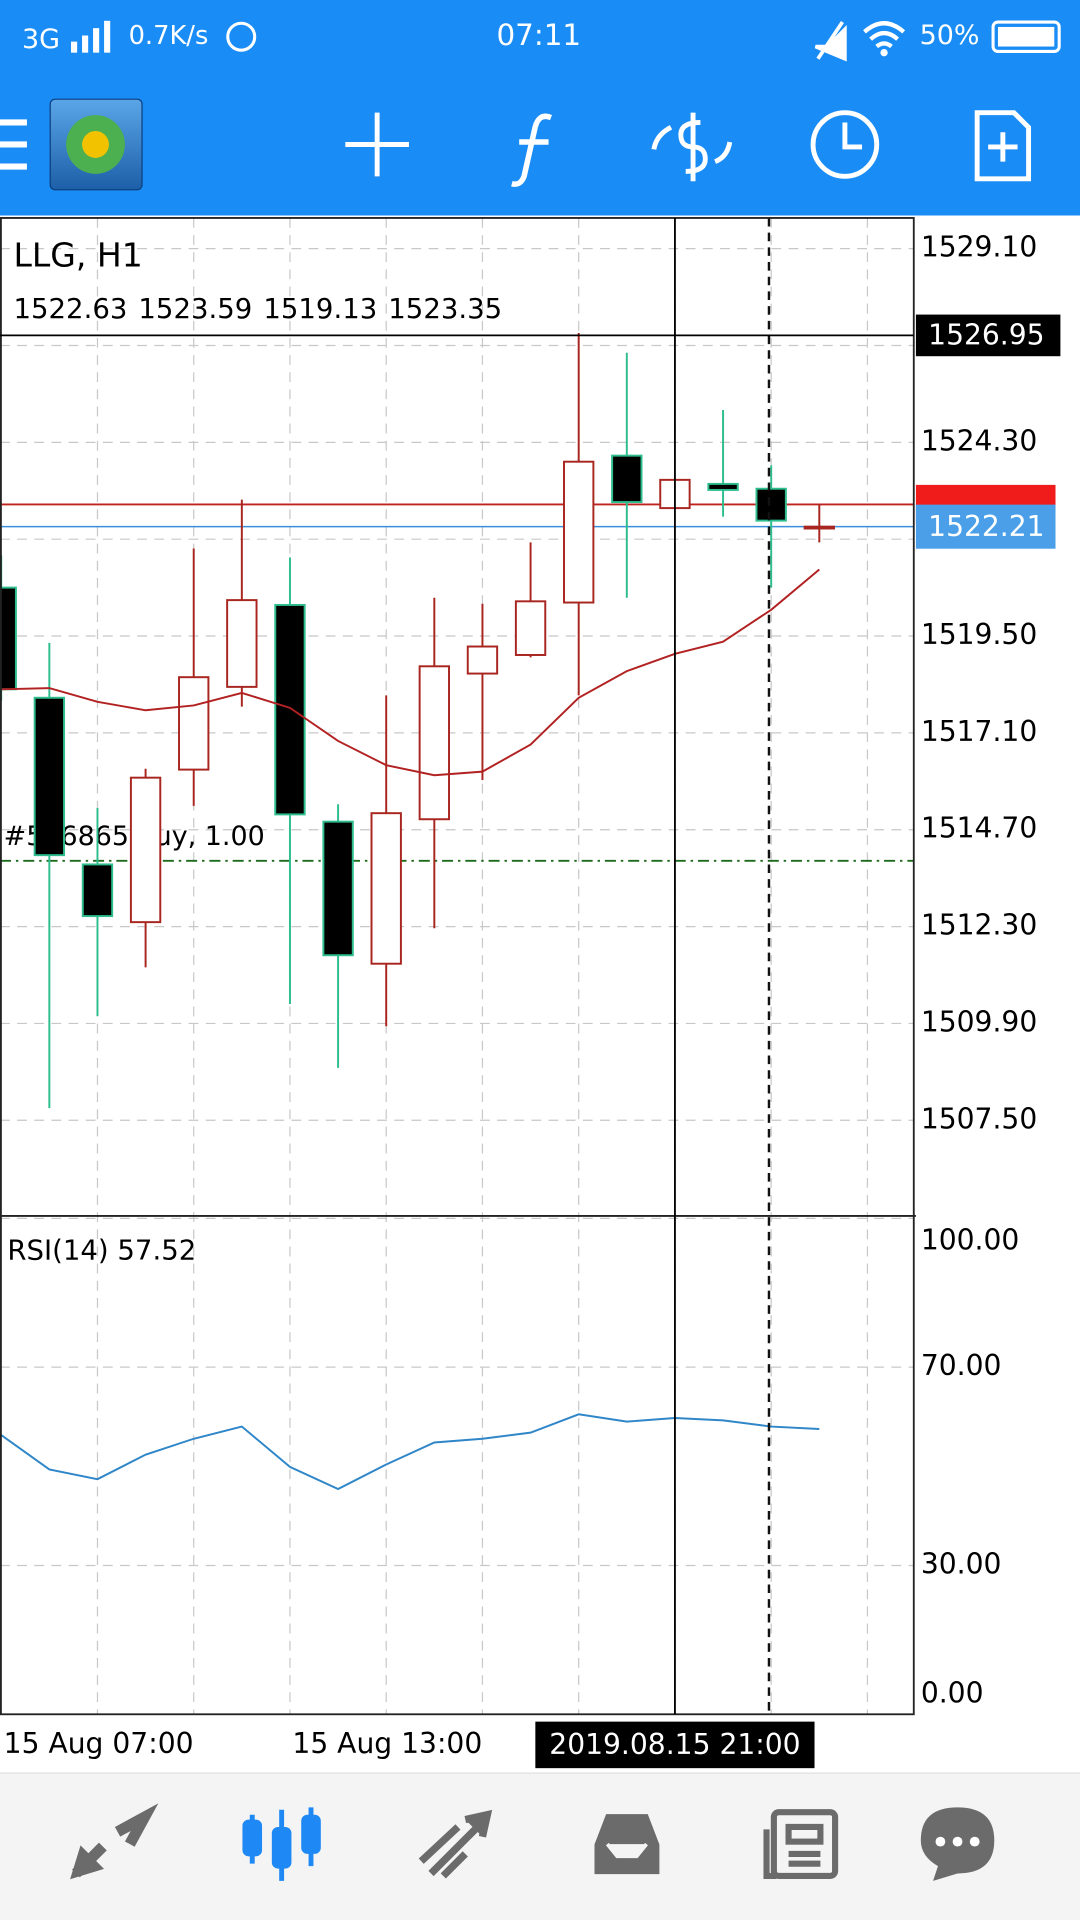 The image size is (1080, 1920). What do you see at coordinates (410, 1452) in the screenshot?
I see `rsi-line` at bounding box center [410, 1452].